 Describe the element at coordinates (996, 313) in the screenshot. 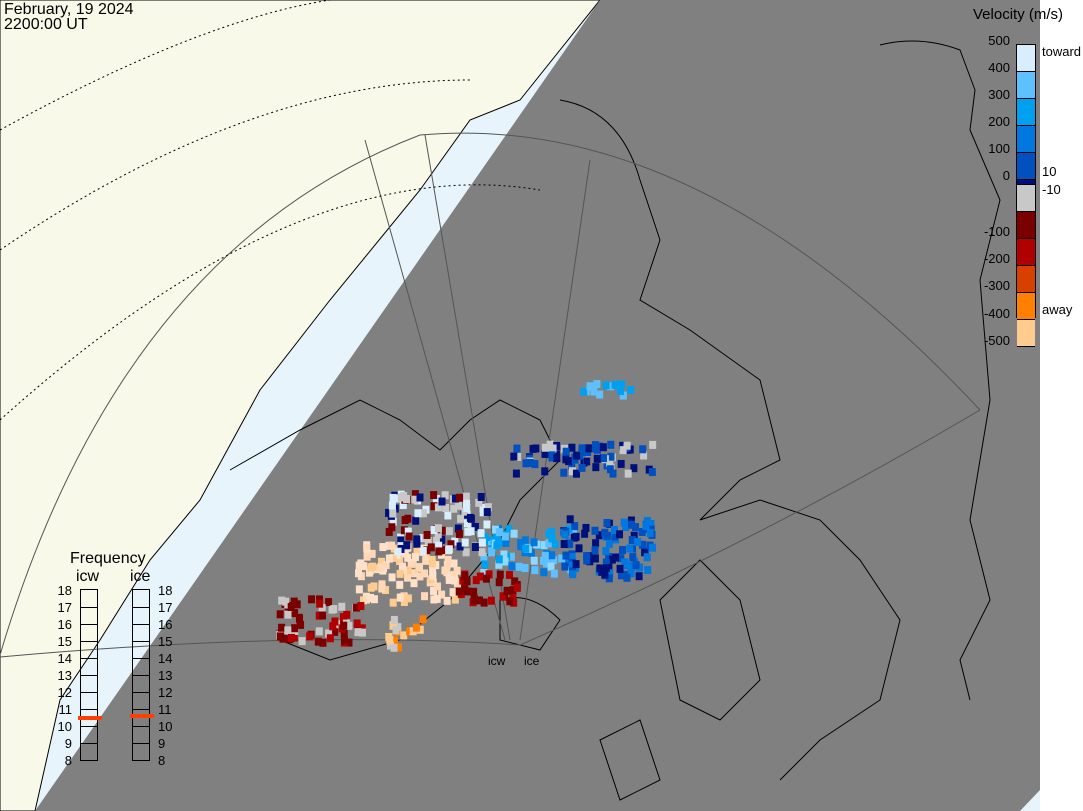

I see `colorbar-tick: -400` at that location.